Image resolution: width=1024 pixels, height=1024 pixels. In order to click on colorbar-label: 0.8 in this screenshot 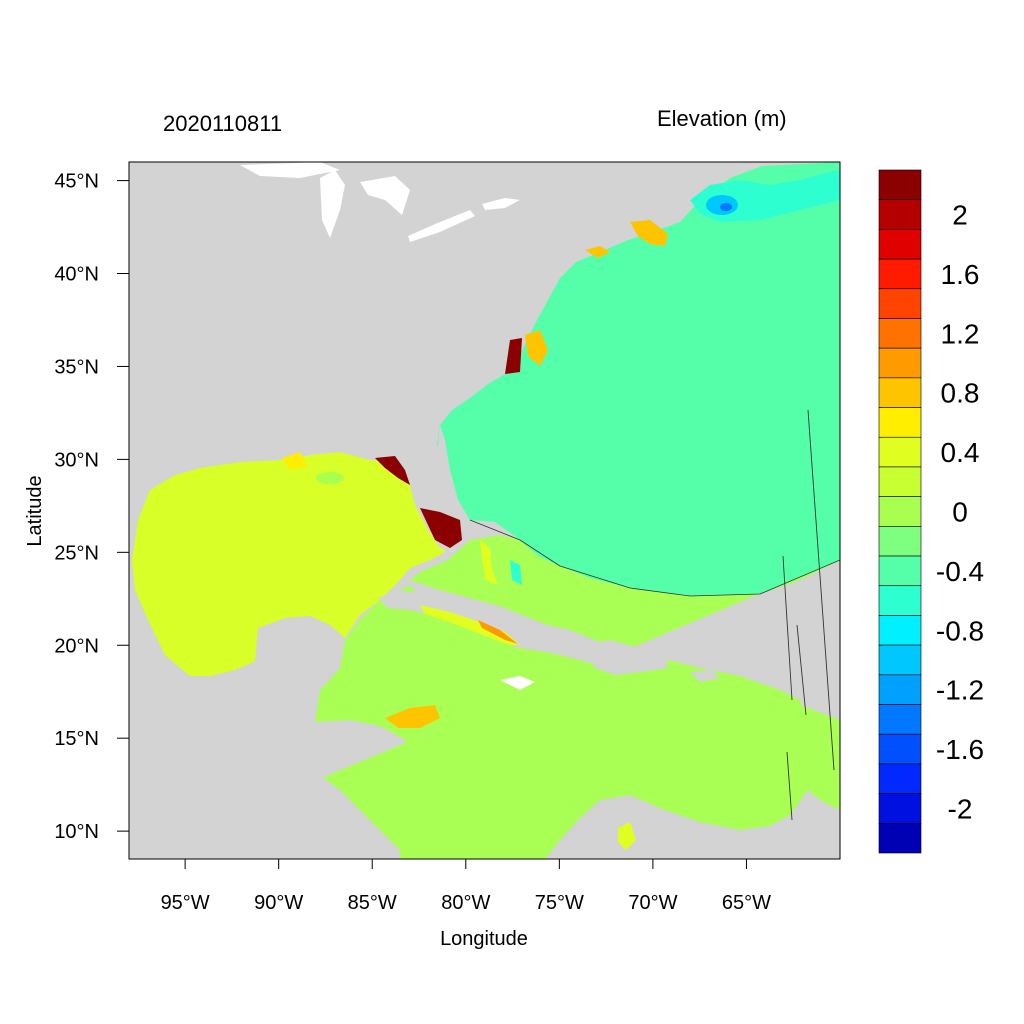, I will do `click(960, 393)`.